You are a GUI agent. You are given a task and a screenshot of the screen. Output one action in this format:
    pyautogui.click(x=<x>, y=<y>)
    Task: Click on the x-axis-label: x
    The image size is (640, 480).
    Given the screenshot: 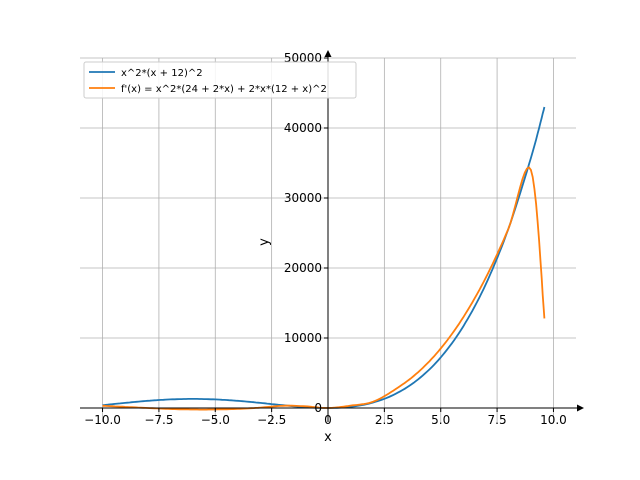 What is the action you would take?
    pyautogui.click(x=328, y=437)
    